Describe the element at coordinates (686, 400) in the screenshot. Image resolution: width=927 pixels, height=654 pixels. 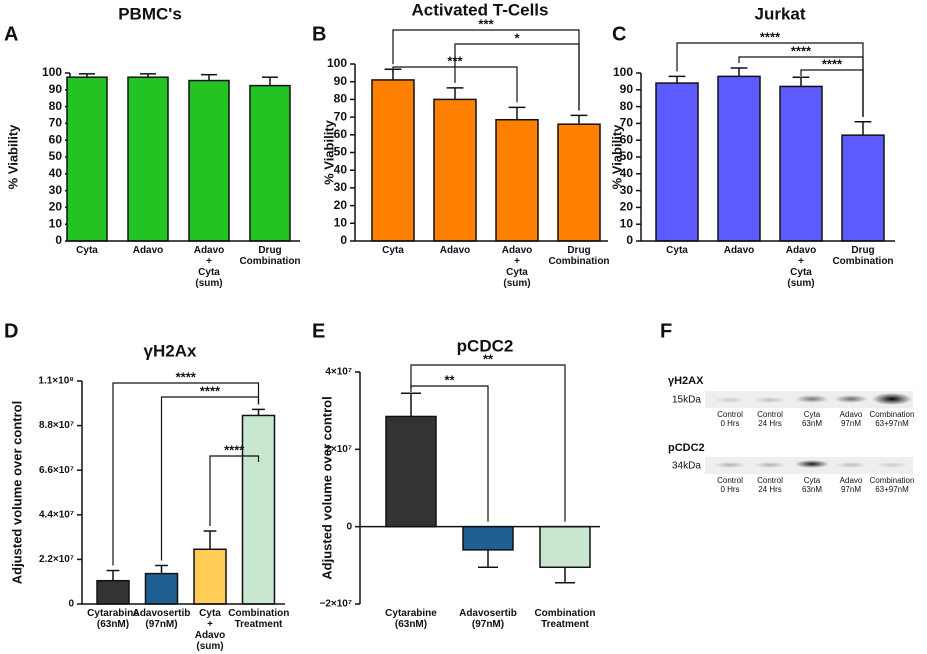
I see `size-label: 15kDa` at that location.